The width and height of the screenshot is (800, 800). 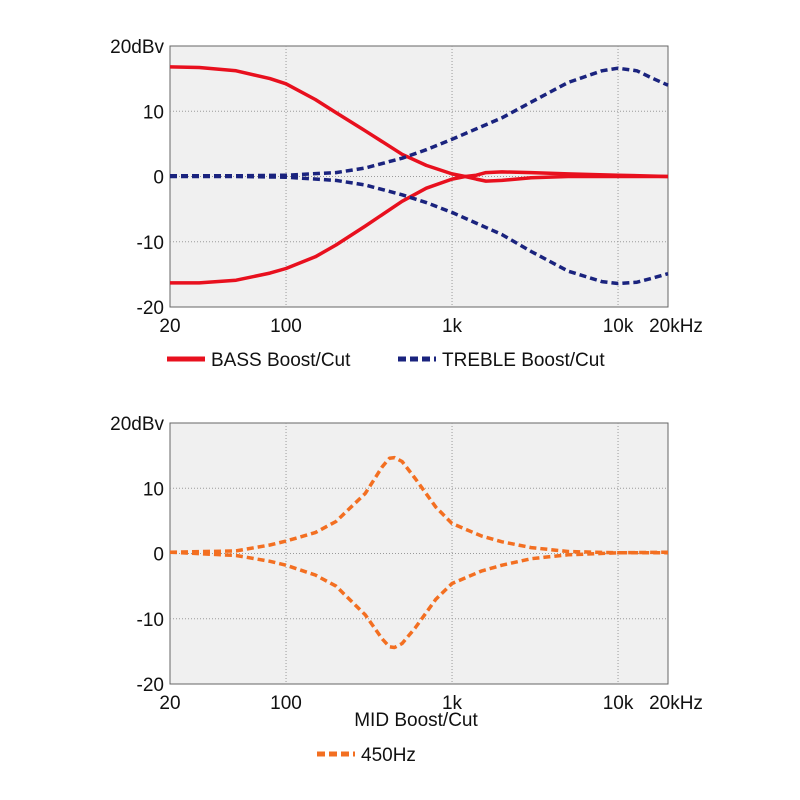 I want to click on legend: BASS Boost/Cut TREBLE Boost/Cut, so click(x=386, y=360).